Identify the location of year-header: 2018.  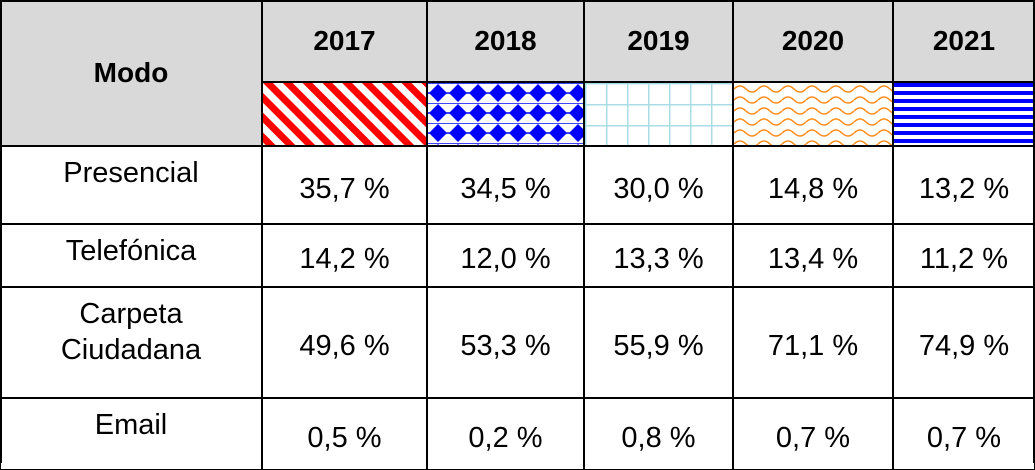
(505, 41).